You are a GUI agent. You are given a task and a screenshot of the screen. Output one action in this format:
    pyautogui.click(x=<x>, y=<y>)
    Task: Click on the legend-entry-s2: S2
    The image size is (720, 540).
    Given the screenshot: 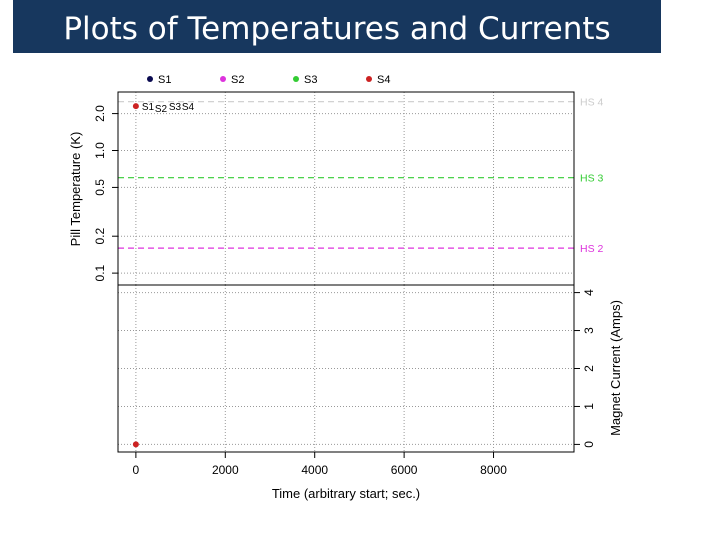 What is the action you would take?
    pyautogui.click(x=232, y=80)
    